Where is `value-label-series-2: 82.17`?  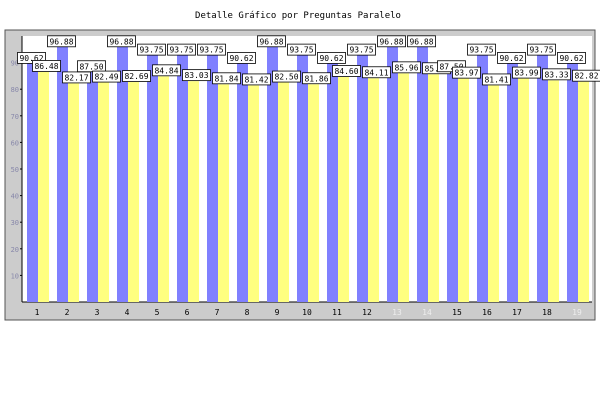 value-label-series-2: 82.17 is located at coordinates (77, 77).